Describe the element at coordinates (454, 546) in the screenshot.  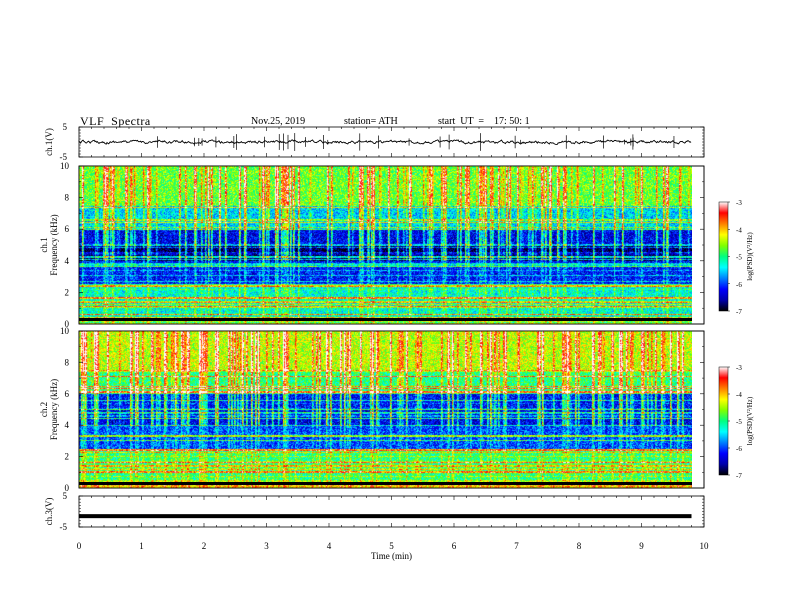
I see `x-tick-label: 6` at that location.